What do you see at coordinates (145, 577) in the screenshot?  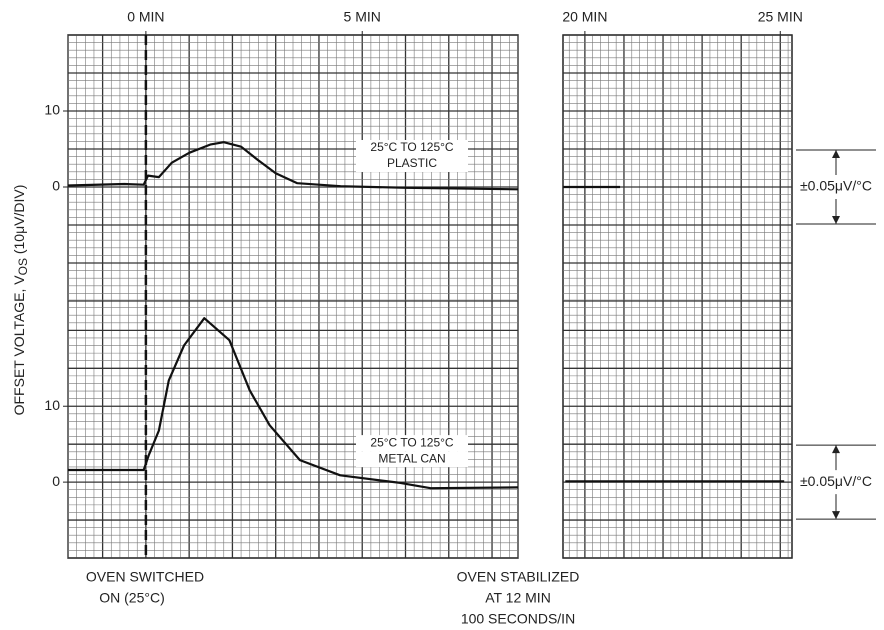 I see `note: OVEN SWITCHED` at bounding box center [145, 577].